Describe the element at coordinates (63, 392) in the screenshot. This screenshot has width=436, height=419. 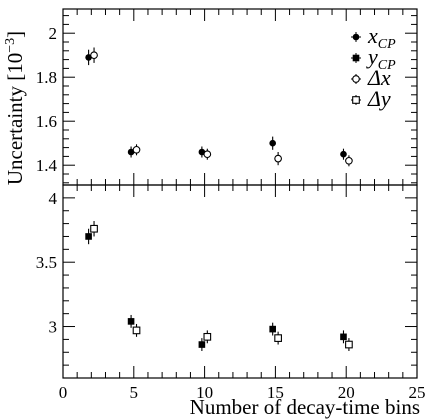
I see `x-tick-label: 0` at that location.